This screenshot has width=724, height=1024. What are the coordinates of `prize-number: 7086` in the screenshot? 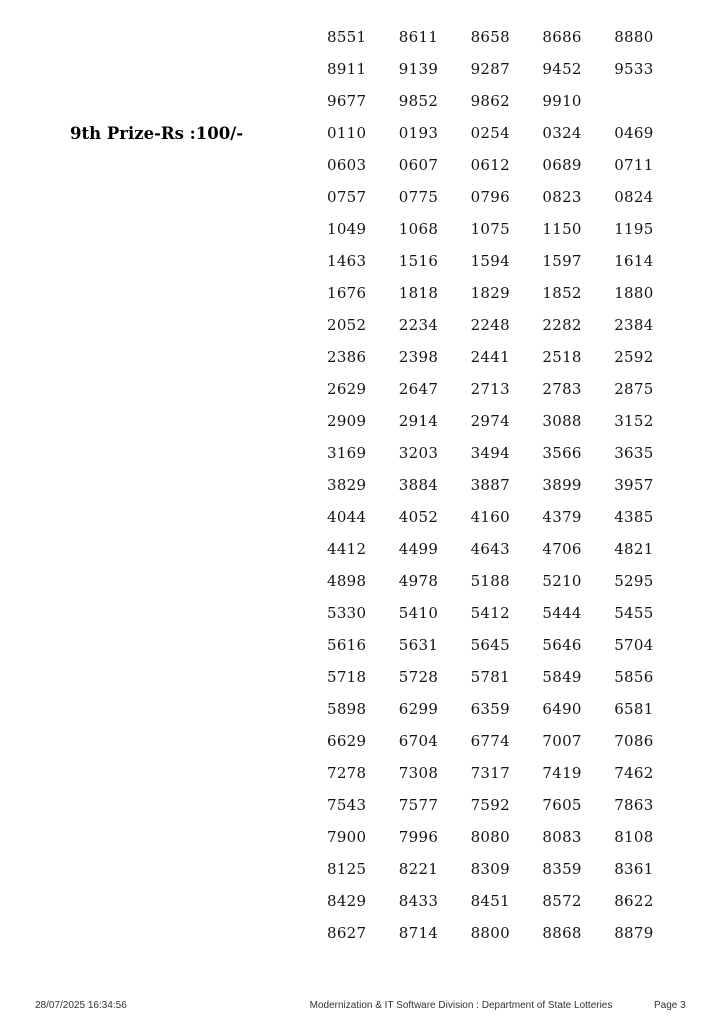 It's located at (634, 741).